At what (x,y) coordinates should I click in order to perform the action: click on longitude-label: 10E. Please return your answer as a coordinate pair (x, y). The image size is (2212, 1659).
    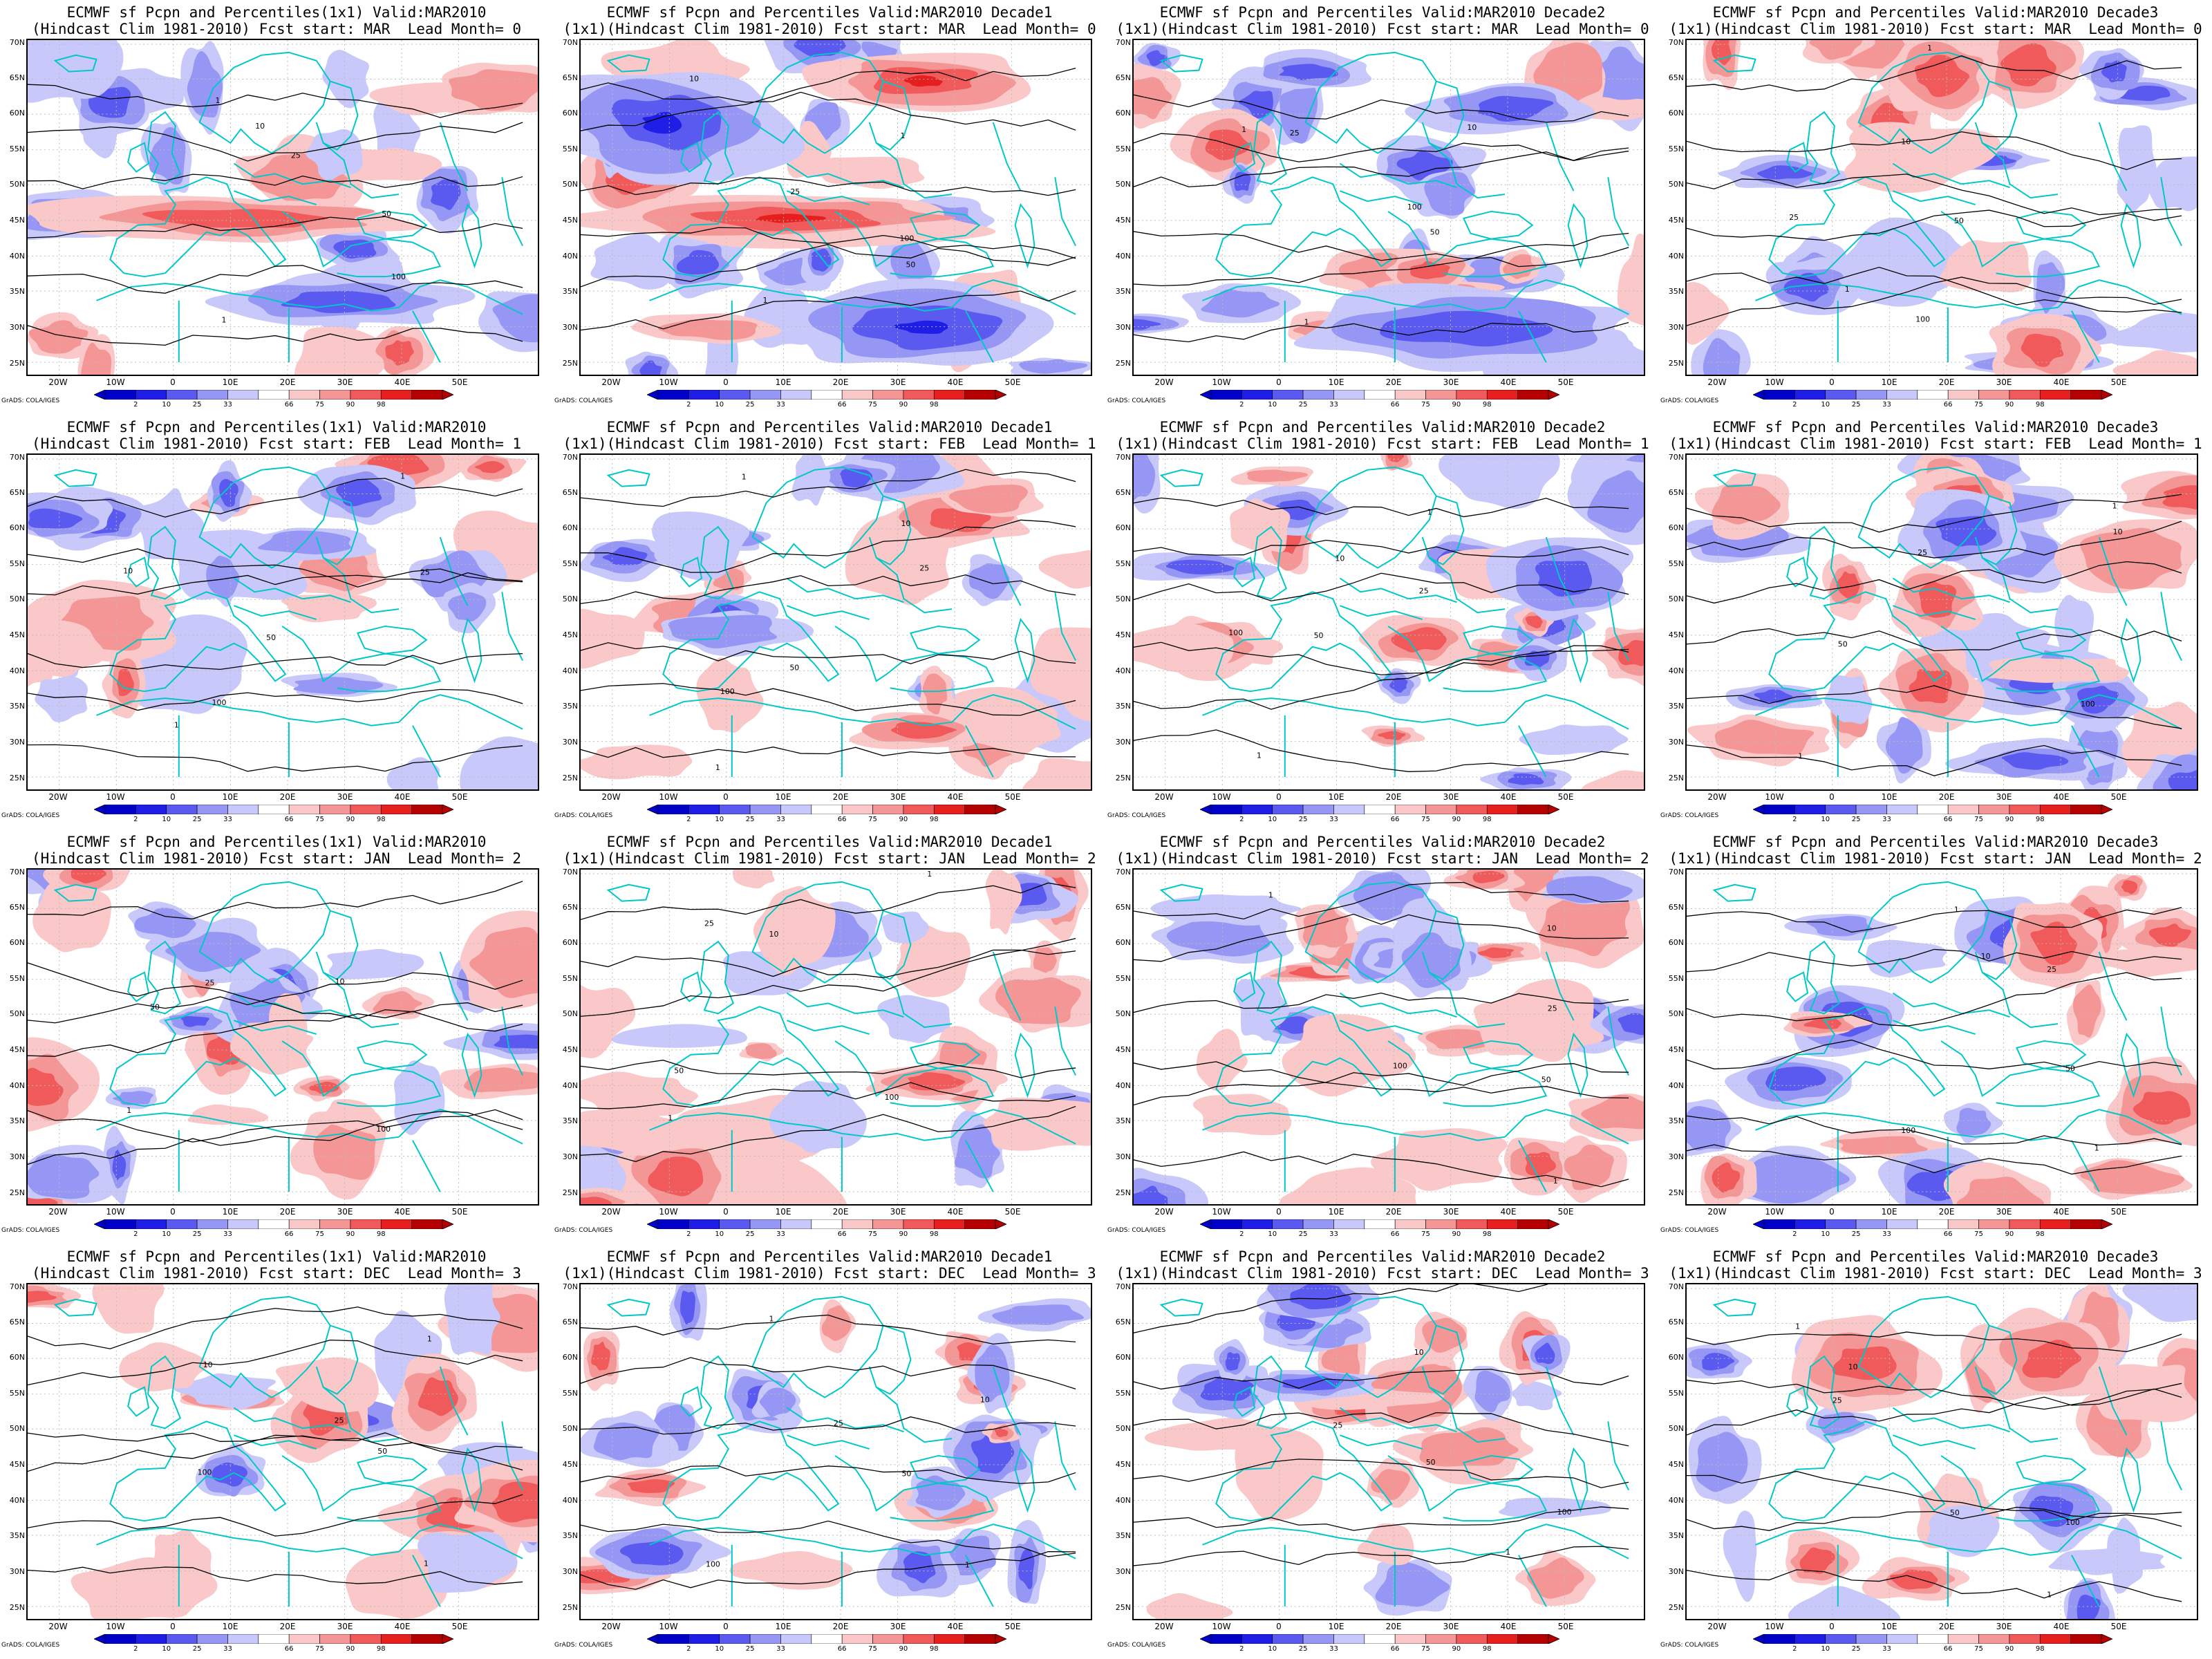
    Looking at the image, I should click on (783, 797).